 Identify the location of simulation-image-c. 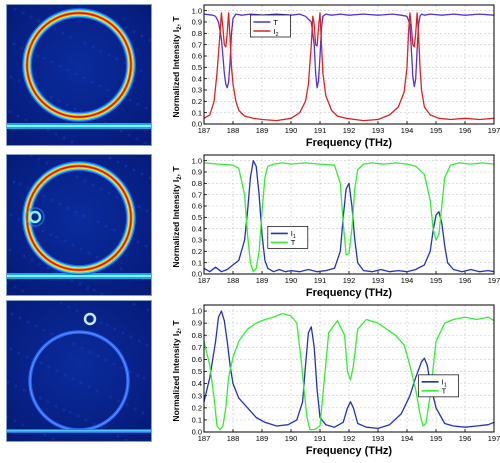
(79, 371).